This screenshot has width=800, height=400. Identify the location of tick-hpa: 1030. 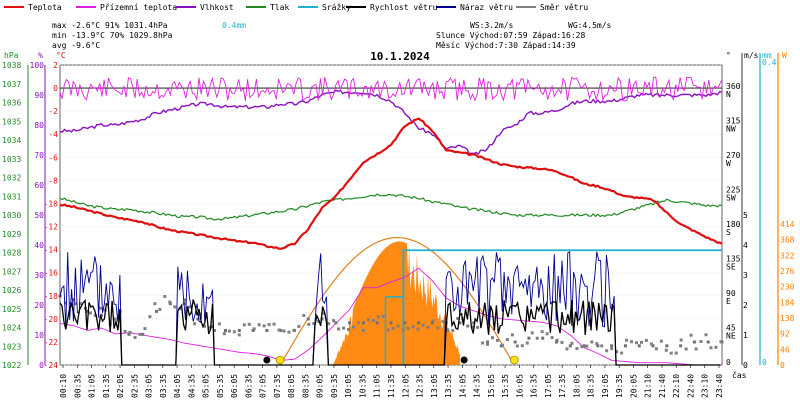
(11, 215).